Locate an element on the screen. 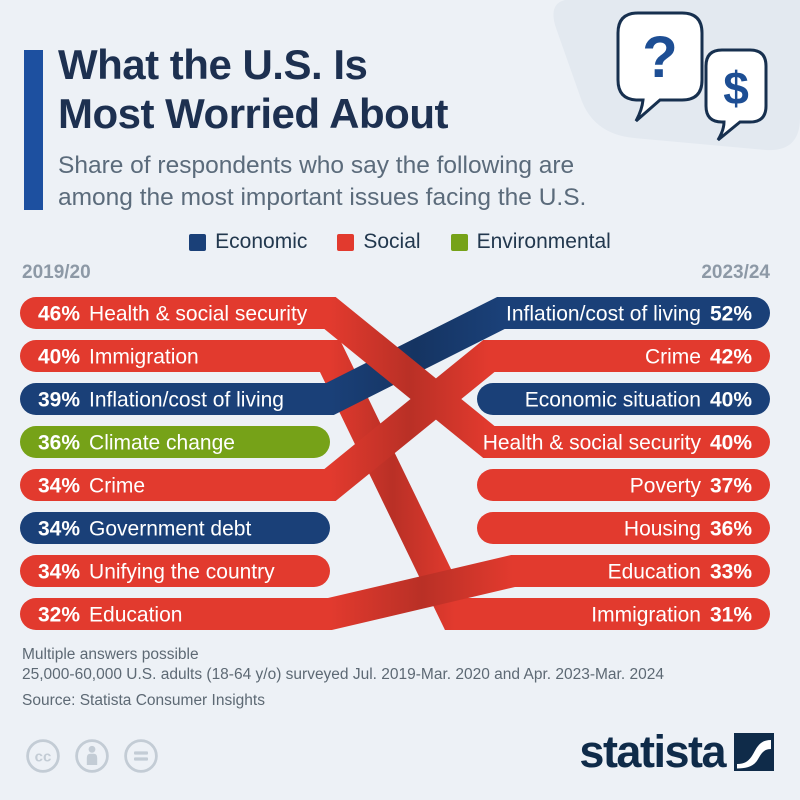  left-bar-label: 34% Unifying the country is located at coordinates (156, 572).